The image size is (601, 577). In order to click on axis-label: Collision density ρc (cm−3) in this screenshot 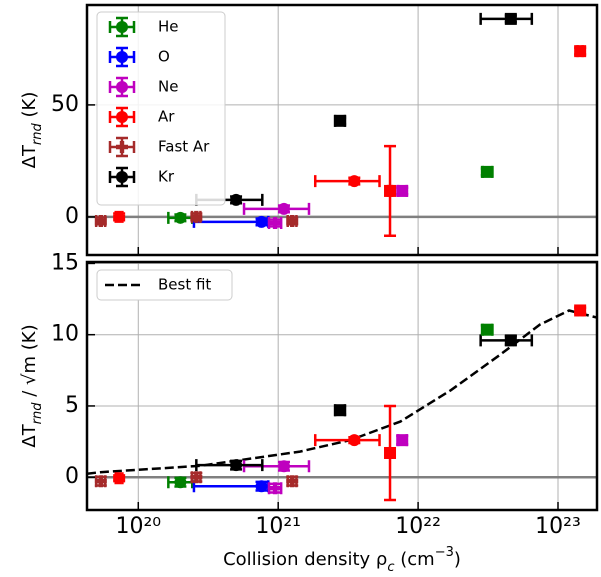, I will do `click(342, 560)`.